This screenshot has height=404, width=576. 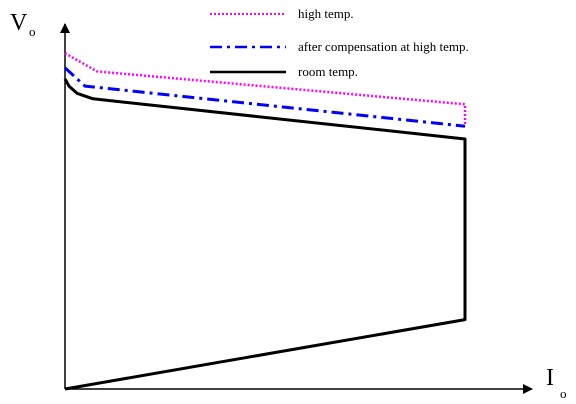 I want to click on x-axis-label-main: I, so click(x=550, y=378).